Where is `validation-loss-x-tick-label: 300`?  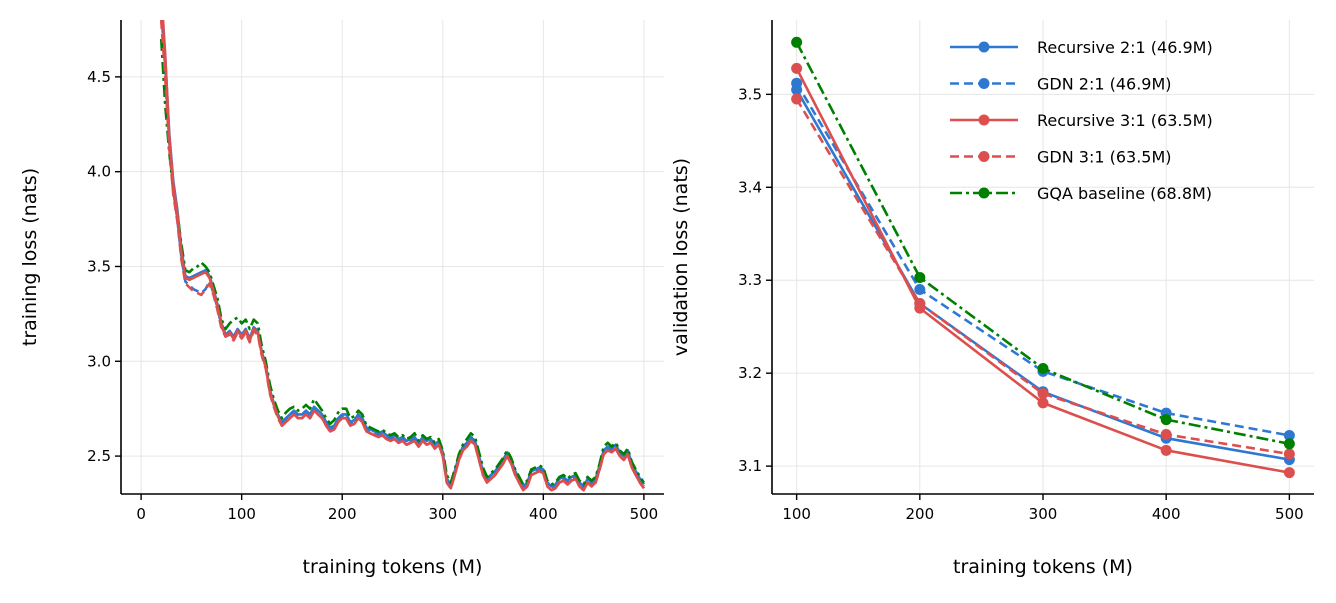 validation-loss-x-tick-label: 300 is located at coordinates (1043, 514).